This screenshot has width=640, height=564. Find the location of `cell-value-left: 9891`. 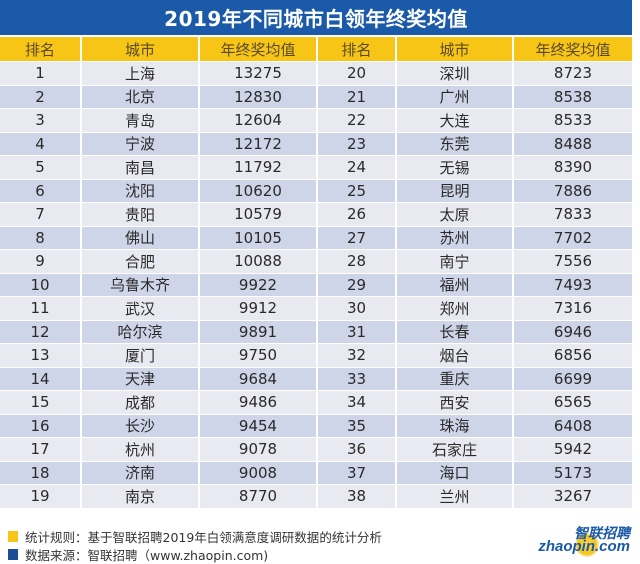

cell-value-left: 9891 is located at coordinates (258, 331).